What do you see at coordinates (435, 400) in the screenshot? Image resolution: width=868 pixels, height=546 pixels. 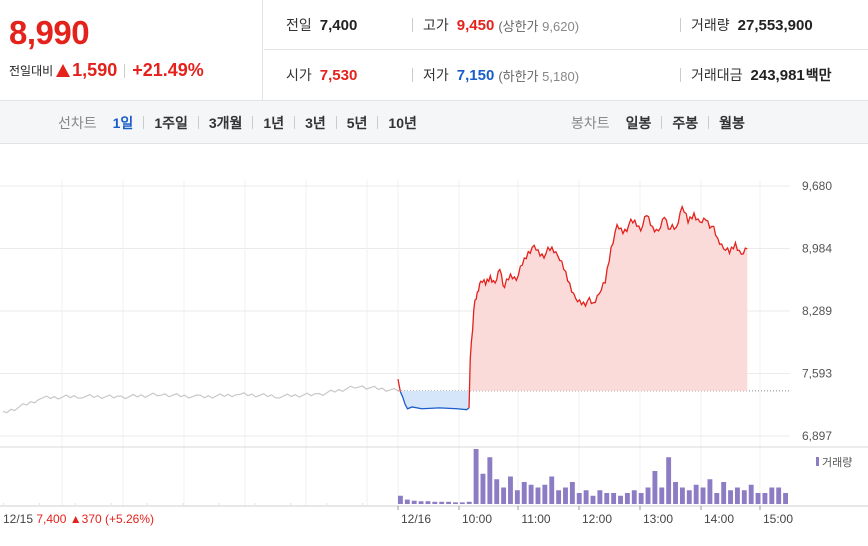 I see `down-area-fill` at bounding box center [435, 400].